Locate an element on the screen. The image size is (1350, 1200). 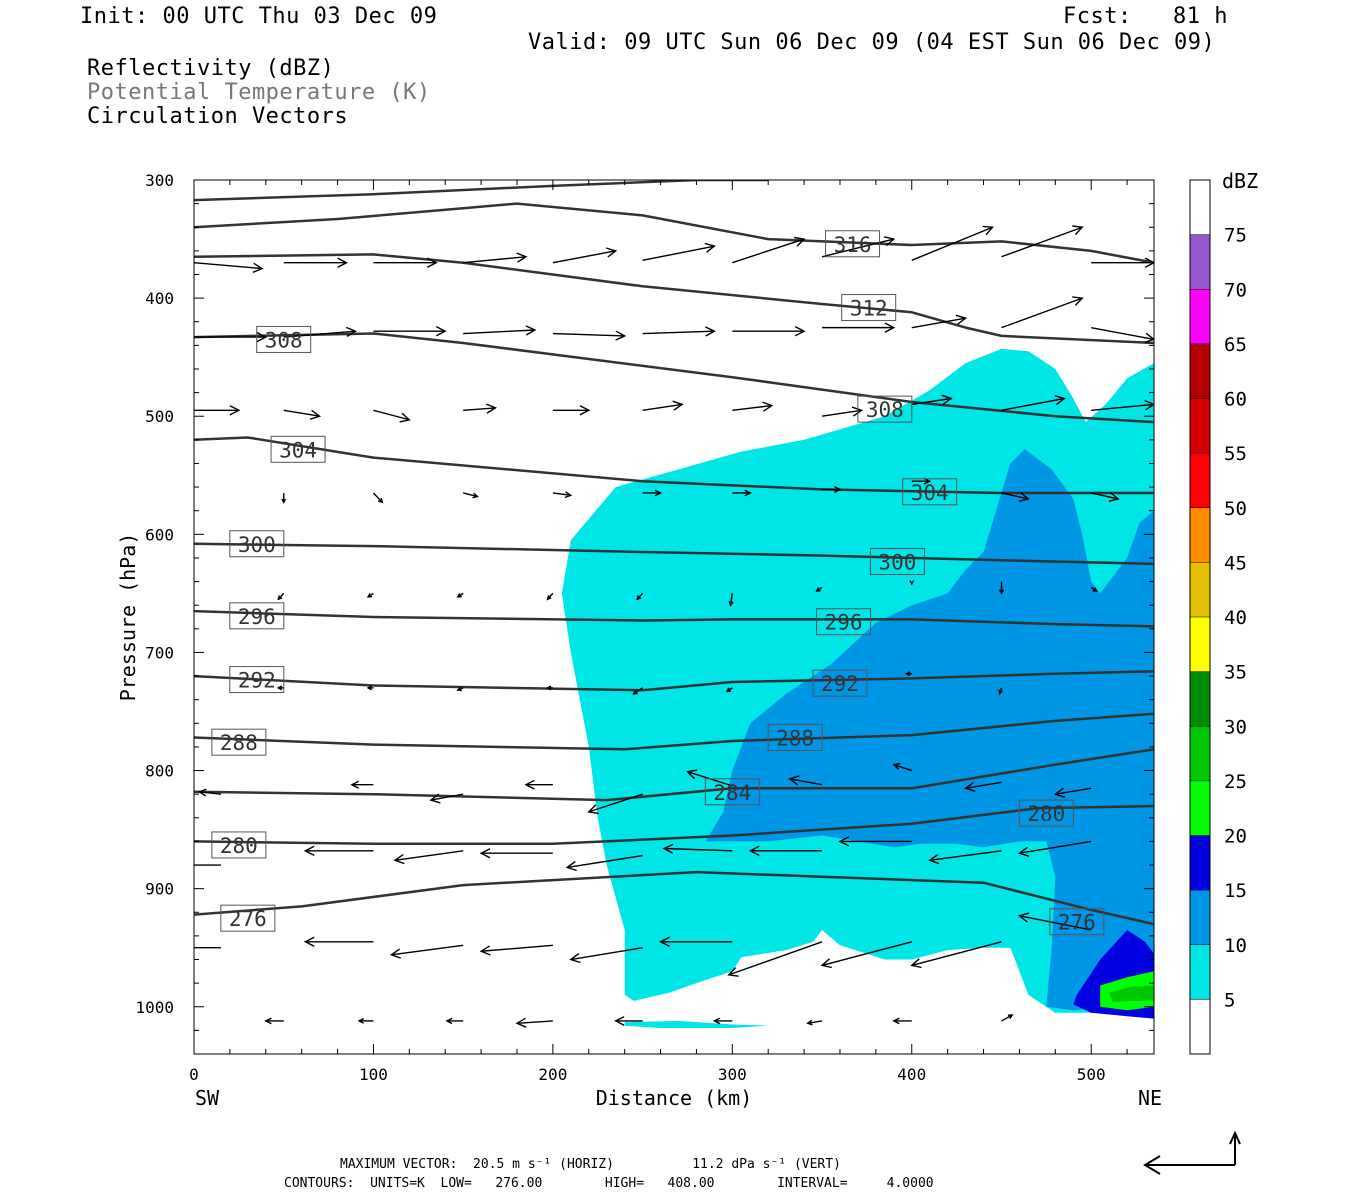
colorbar-label-10: 10 is located at coordinates (1235, 946).